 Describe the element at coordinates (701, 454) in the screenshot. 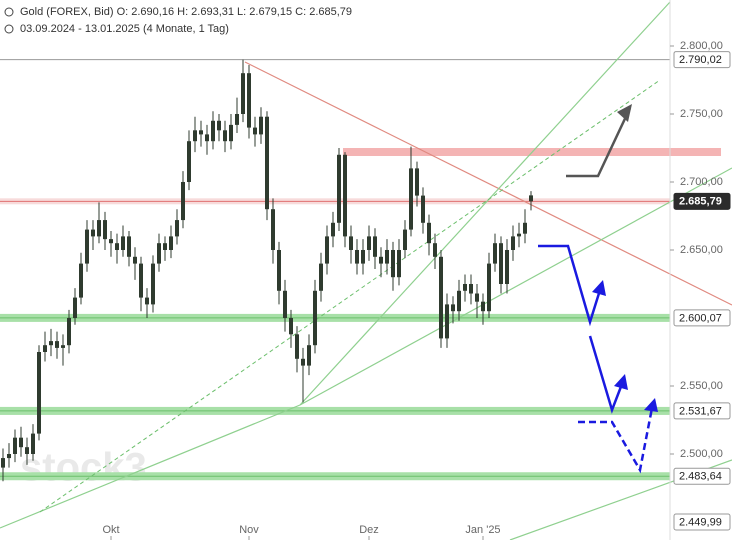

I see `y-tick-label: 2.500,00` at that location.